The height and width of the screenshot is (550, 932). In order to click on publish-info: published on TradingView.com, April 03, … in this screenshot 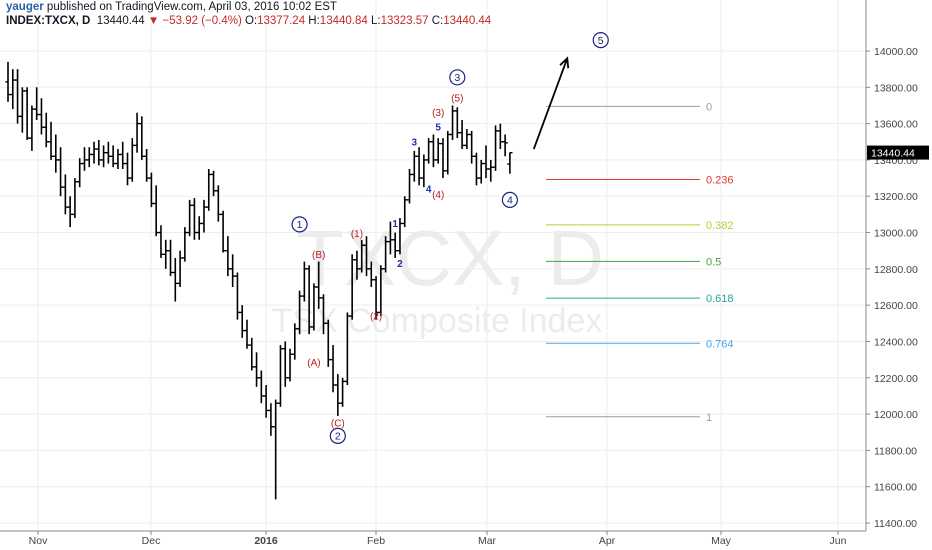, I will do `click(191, 7)`.